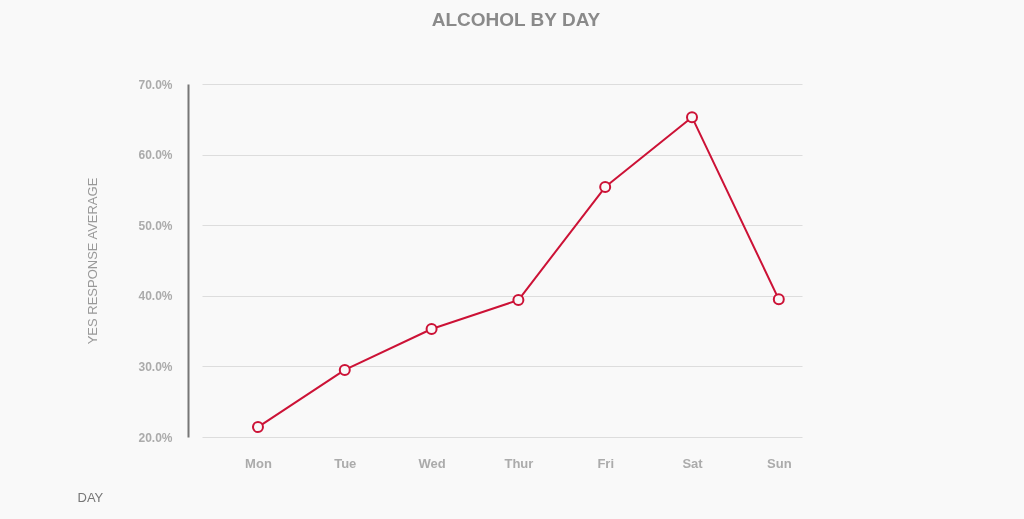 This screenshot has width=1024, height=519. I want to click on y-tick-label: 20.0%, so click(155, 437).